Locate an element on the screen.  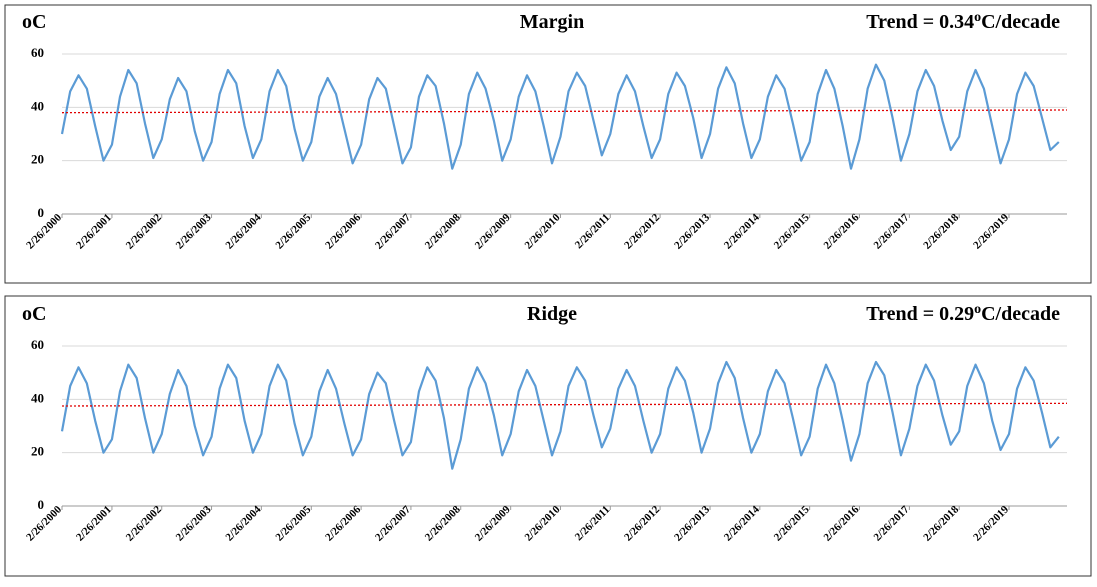
trend-annotation: Trend = 0.29oC/decade is located at coordinates (963, 313).